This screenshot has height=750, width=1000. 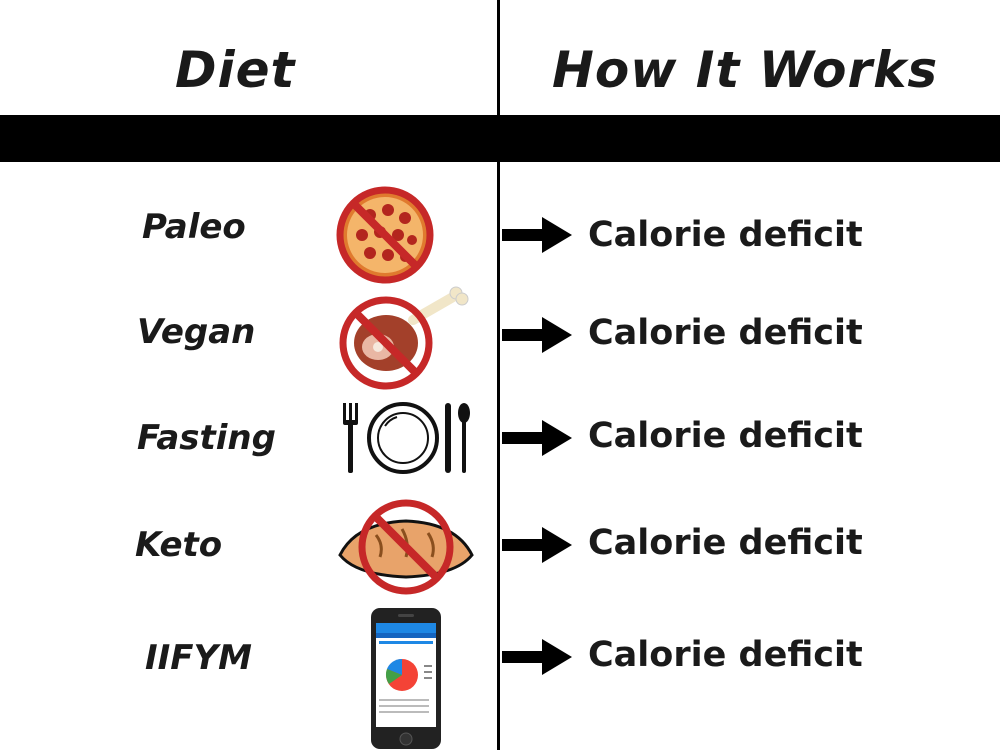 I want to click on diet-row-paleo: Paleo Calorie deficit, so click(x=500, y=235).